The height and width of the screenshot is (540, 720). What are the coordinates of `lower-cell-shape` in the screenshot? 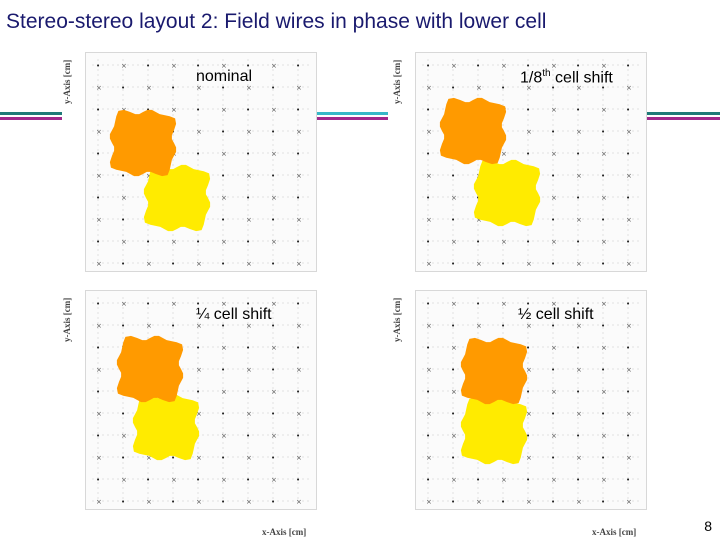 It's located at (166, 427).